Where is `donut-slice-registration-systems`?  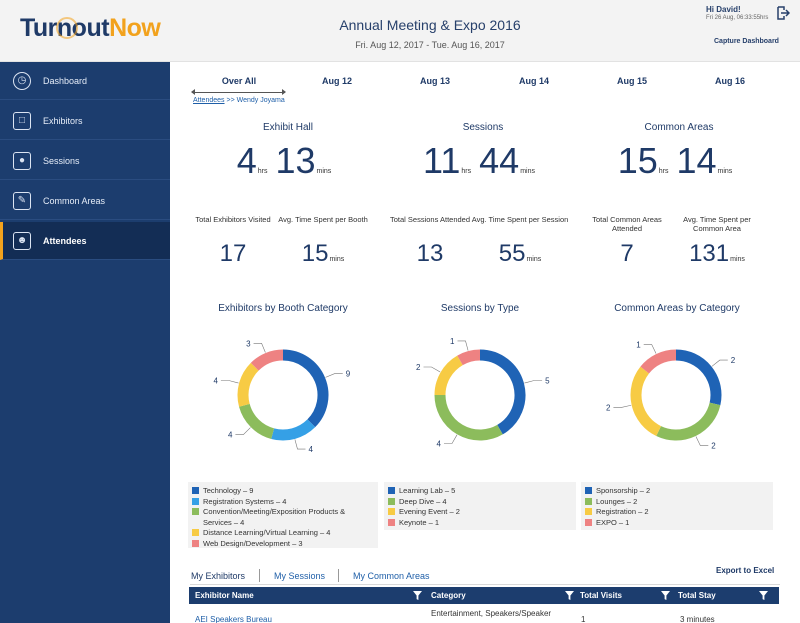
donut-slice-registration-systems is located at coordinates (293, 430).